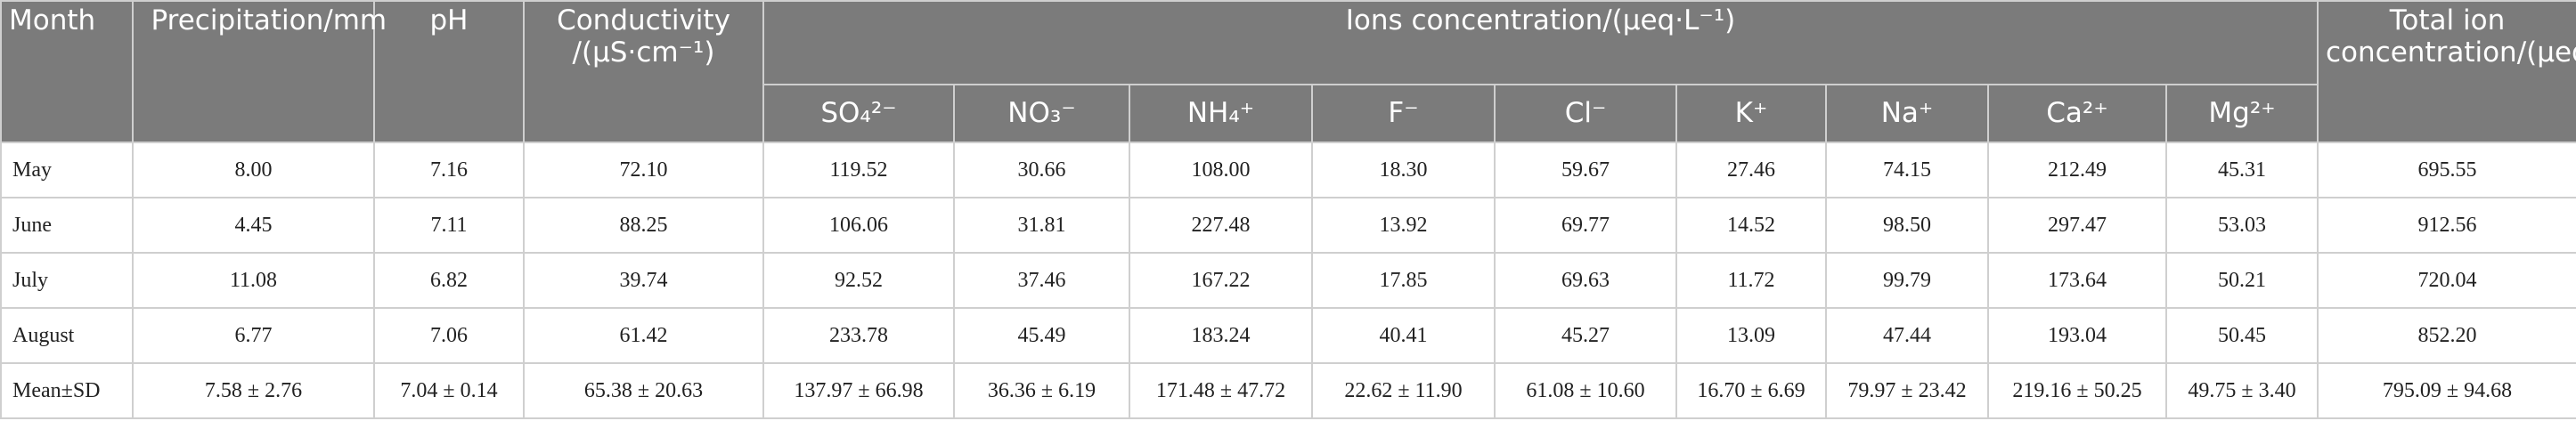 Image resolution: width=2576 pixels, height=429 pixels. I want to click on header-text: Total ion concentration/(μeq·L⁻¹), so click(2451, 36).